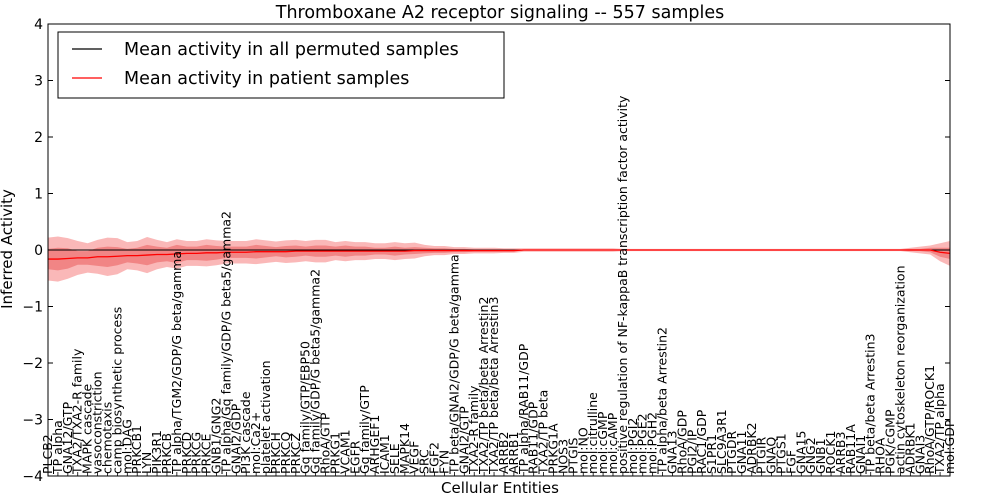 This screenshot has height=500, width=1000. I want to click on x-tick-label: TP alpha/Gq family/GDP/G beta5/gamma2, so click(225, 343).